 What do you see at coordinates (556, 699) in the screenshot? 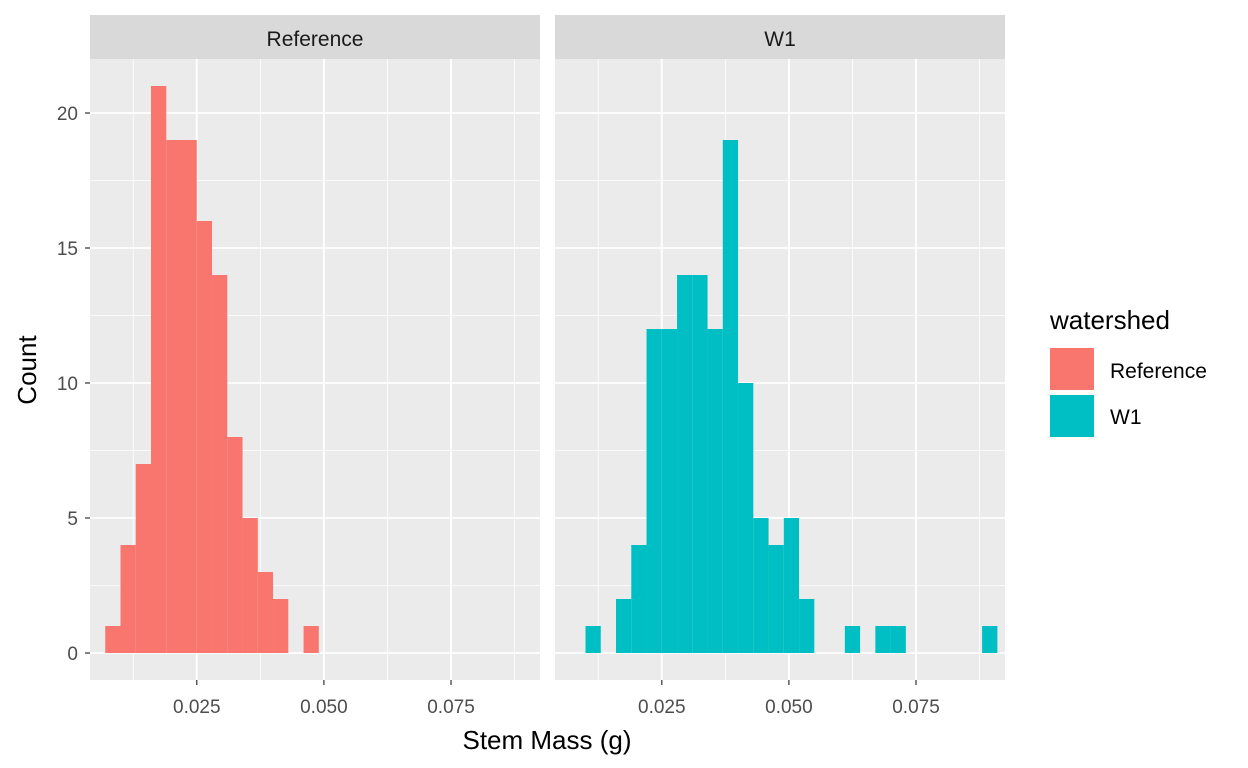
I see `x-axis: 0.025 0.050 0.075 0.025 0.050 0.075` at bounding box center [556, 699].